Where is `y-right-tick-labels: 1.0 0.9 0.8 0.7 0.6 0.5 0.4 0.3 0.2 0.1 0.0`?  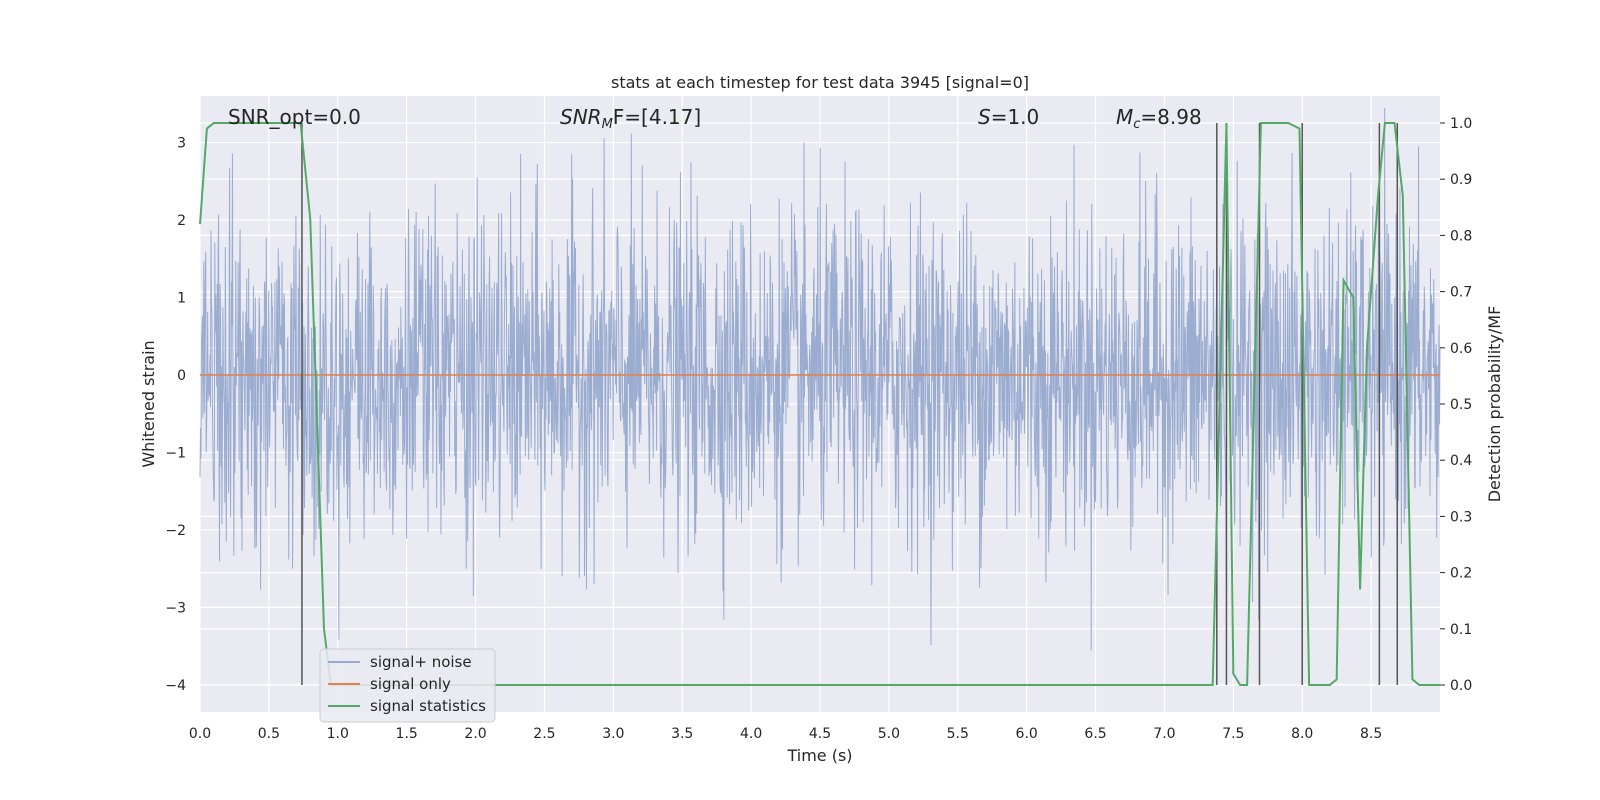
y-right-tick-labels: 1.0 0.9 0.8 0.7 0.6 0.5 0.4 0.3 0.2 0.1 0.0 is located at coordinates (1456, 405).